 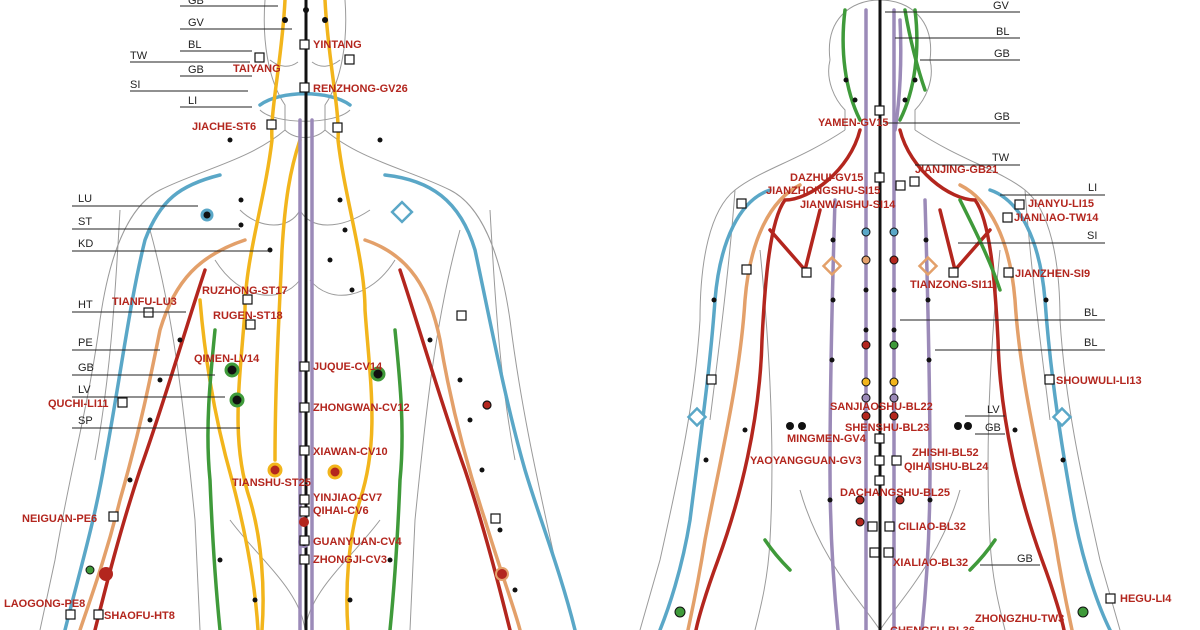 What do you see at coordinates (361, 408) in the screenshot?
I see `point-zhongwan-cv12: ZHONGWAN-CV12` at bounding box center [361, 408].